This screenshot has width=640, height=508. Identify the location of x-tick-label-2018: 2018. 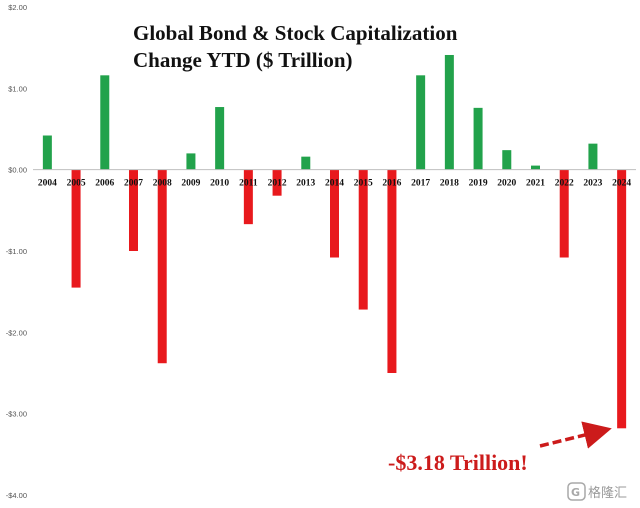
(449, 184).